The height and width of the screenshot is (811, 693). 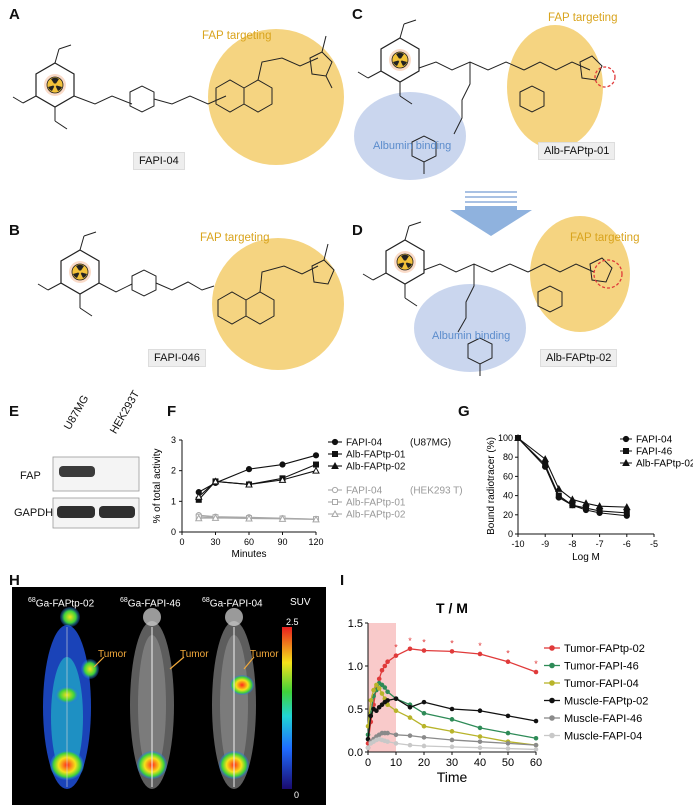 What do you see at coordinates (235, 238) in the screenshot?
I see `fap-targeting-label-b: FAP targeting` at bounding box center [235, 238].